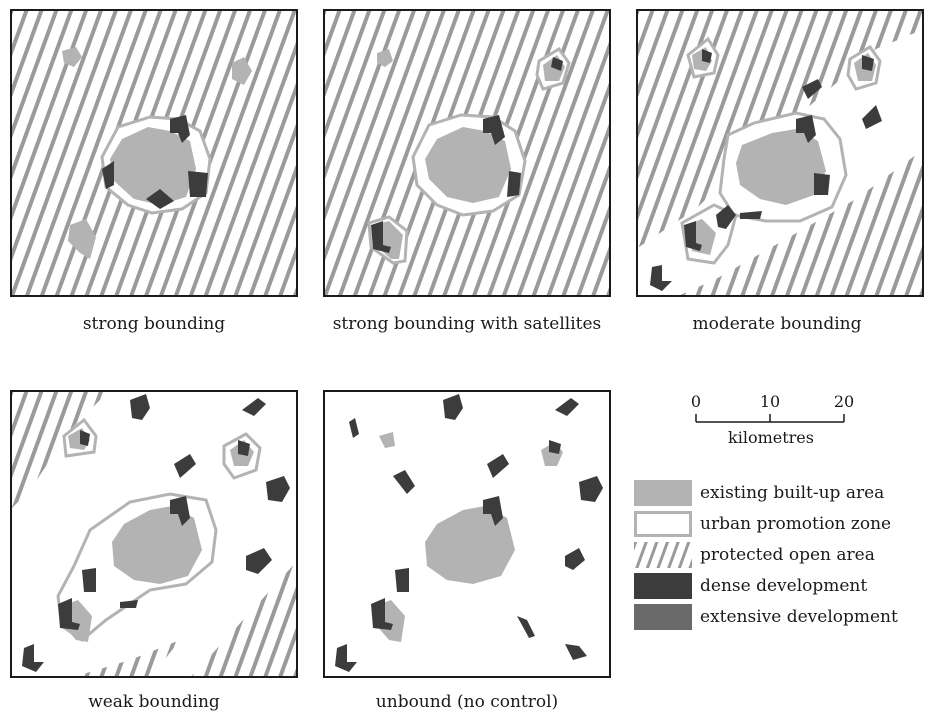 The width and height of the screenshot is (925, 715). What do you see at coordinates (154, 702) in the screenshot?
I see `caption-weak-bounding: weak bounding` at bounding box center [154, 702].